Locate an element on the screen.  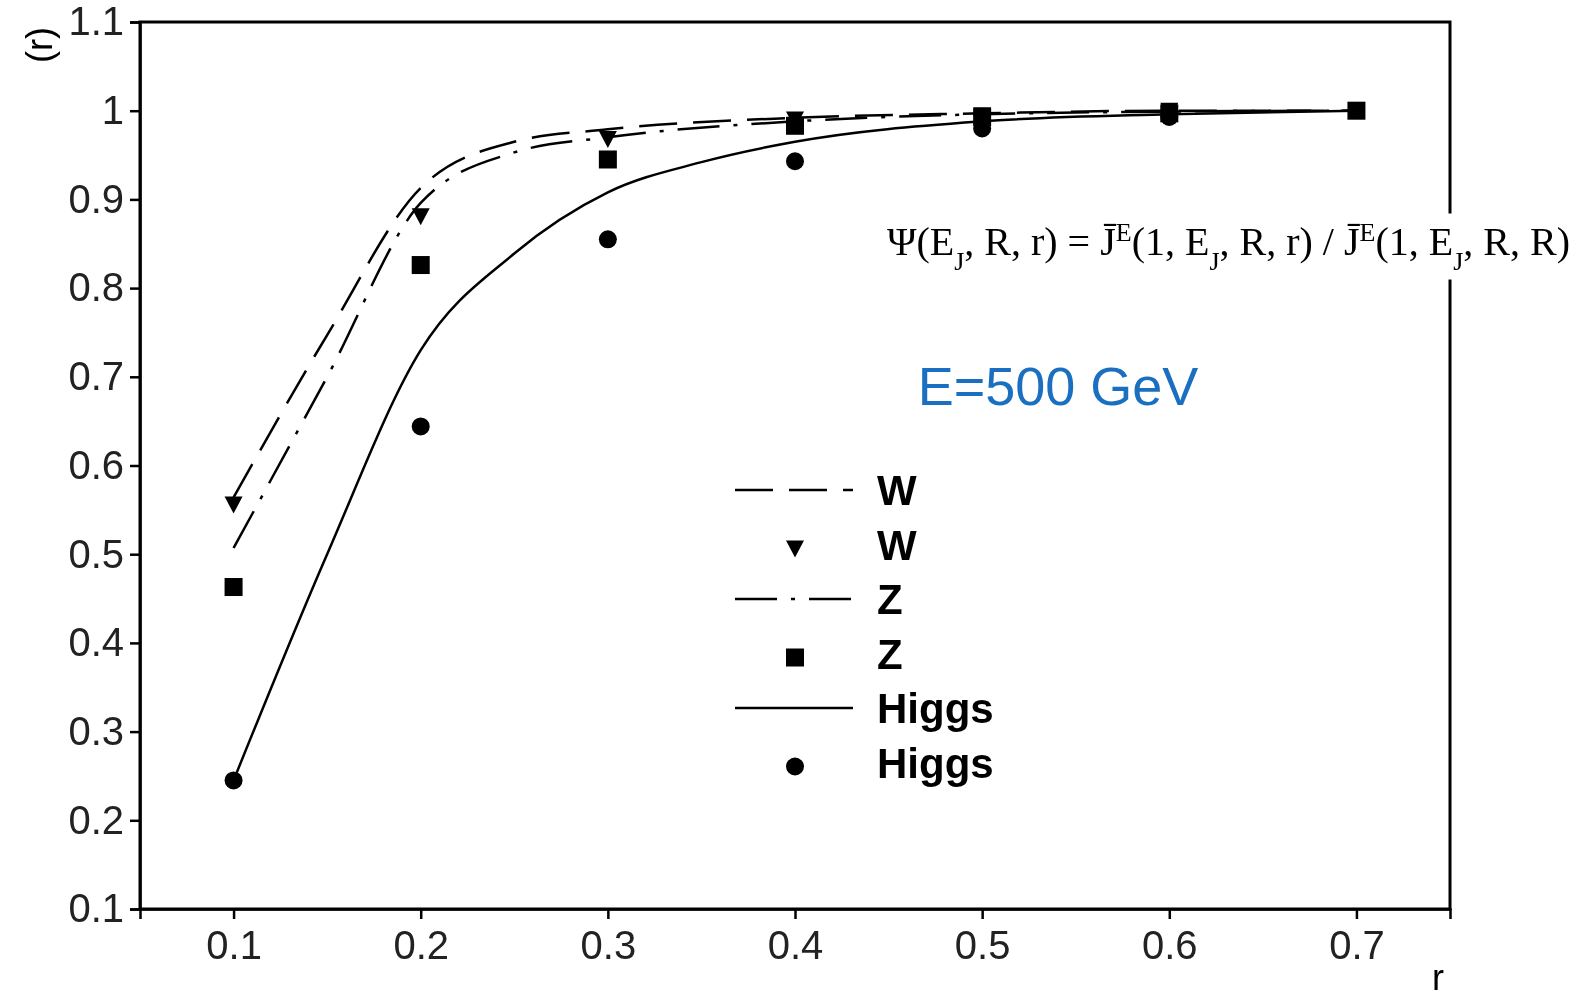
x-tick-label: 0.3 is located at coordinates (608, 945).